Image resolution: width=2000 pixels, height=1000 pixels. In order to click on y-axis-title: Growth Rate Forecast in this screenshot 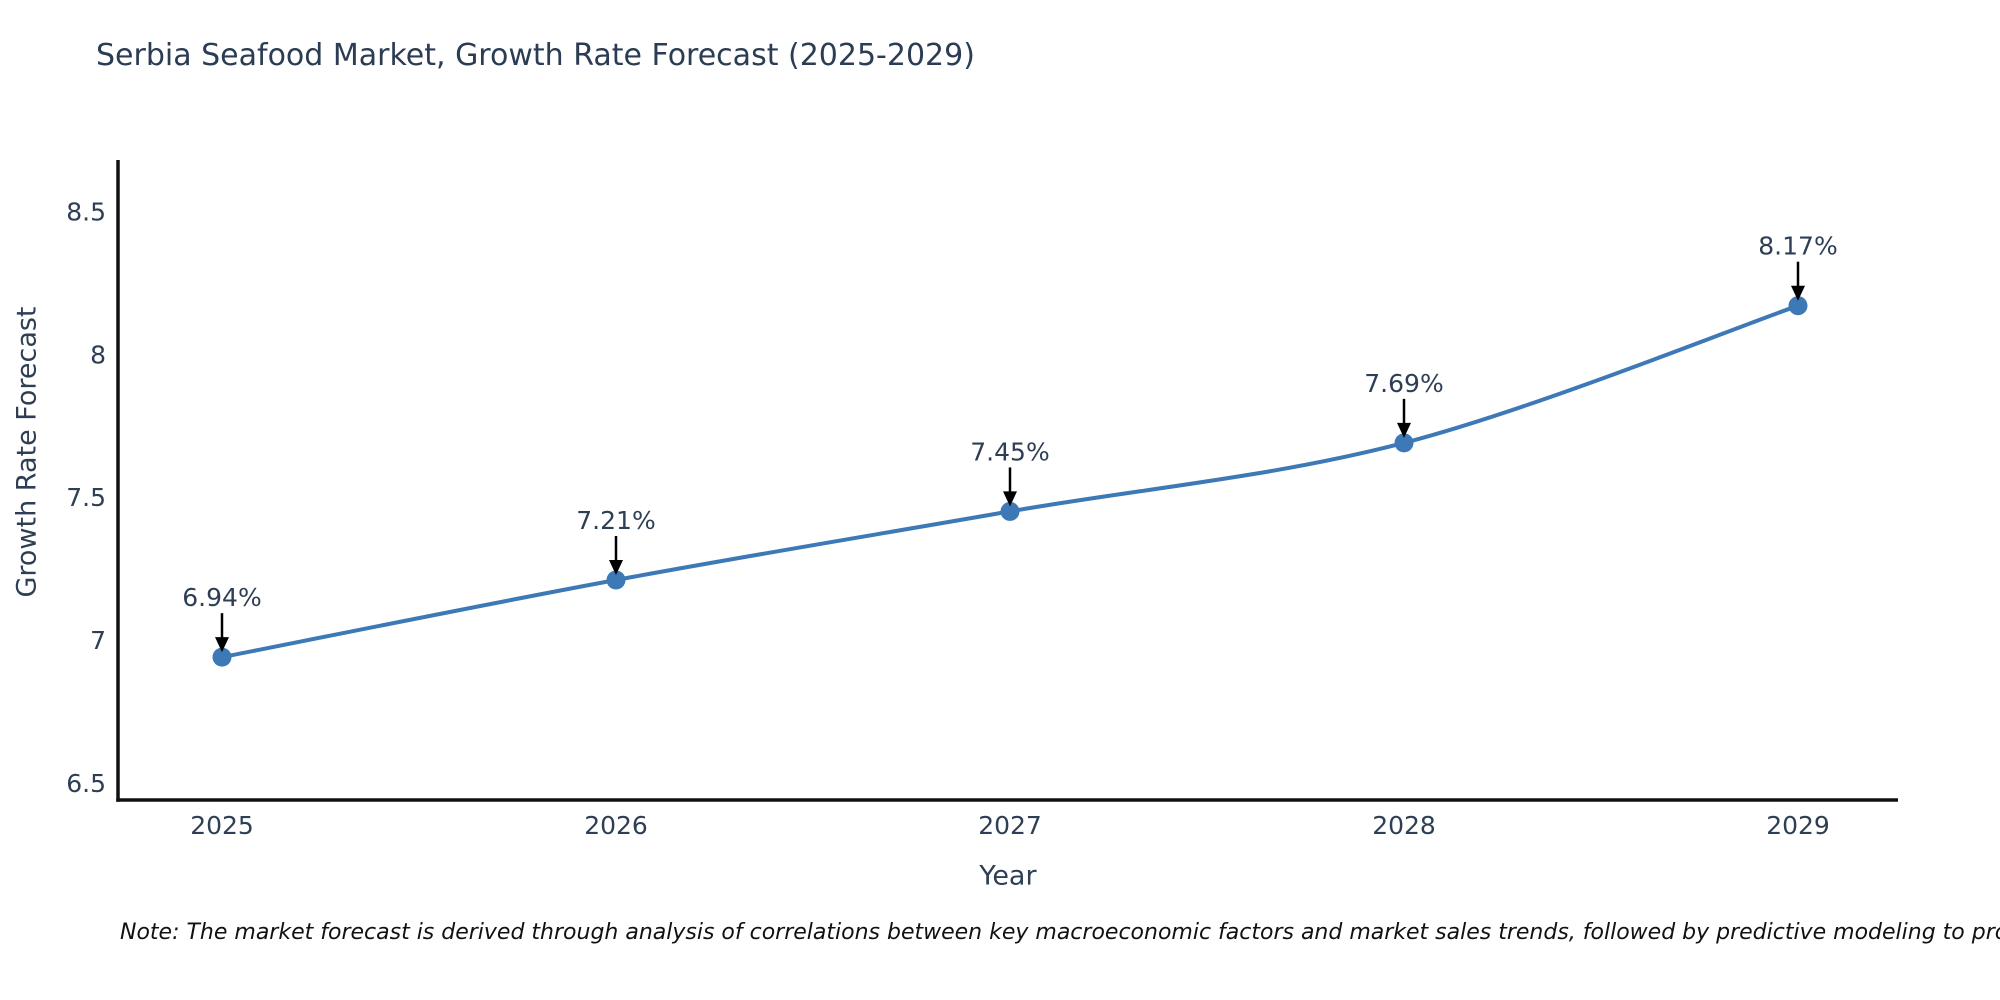, I will do `click(27, 452)`.